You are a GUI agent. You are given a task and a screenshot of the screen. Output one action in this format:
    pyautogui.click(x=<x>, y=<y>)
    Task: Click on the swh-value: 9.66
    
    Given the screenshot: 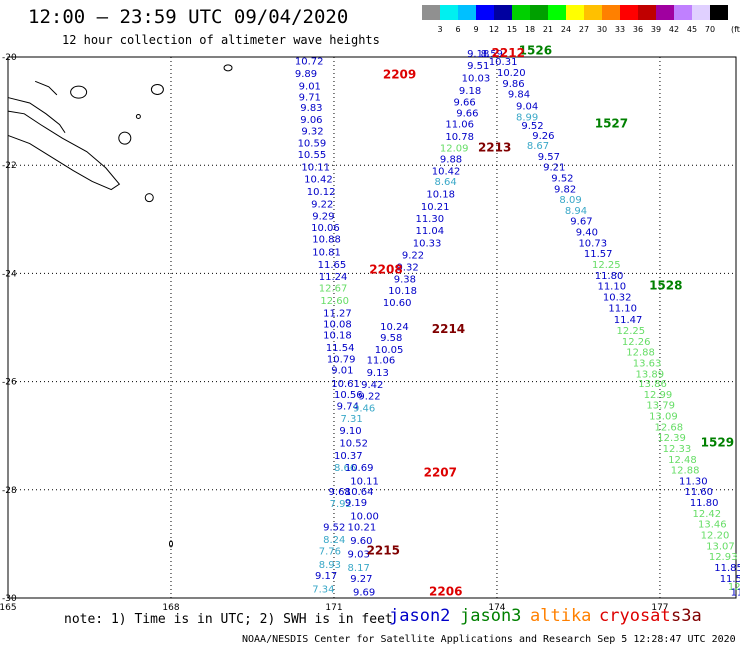 What is the action you would take?
    pyautogui.click(x=467, y=114)
    